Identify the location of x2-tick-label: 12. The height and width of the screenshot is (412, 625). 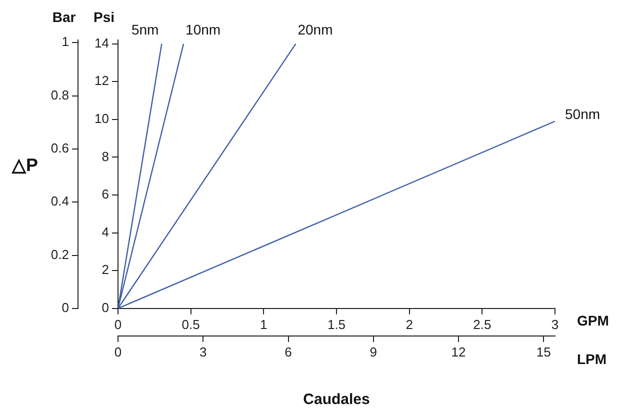
(458, 352).